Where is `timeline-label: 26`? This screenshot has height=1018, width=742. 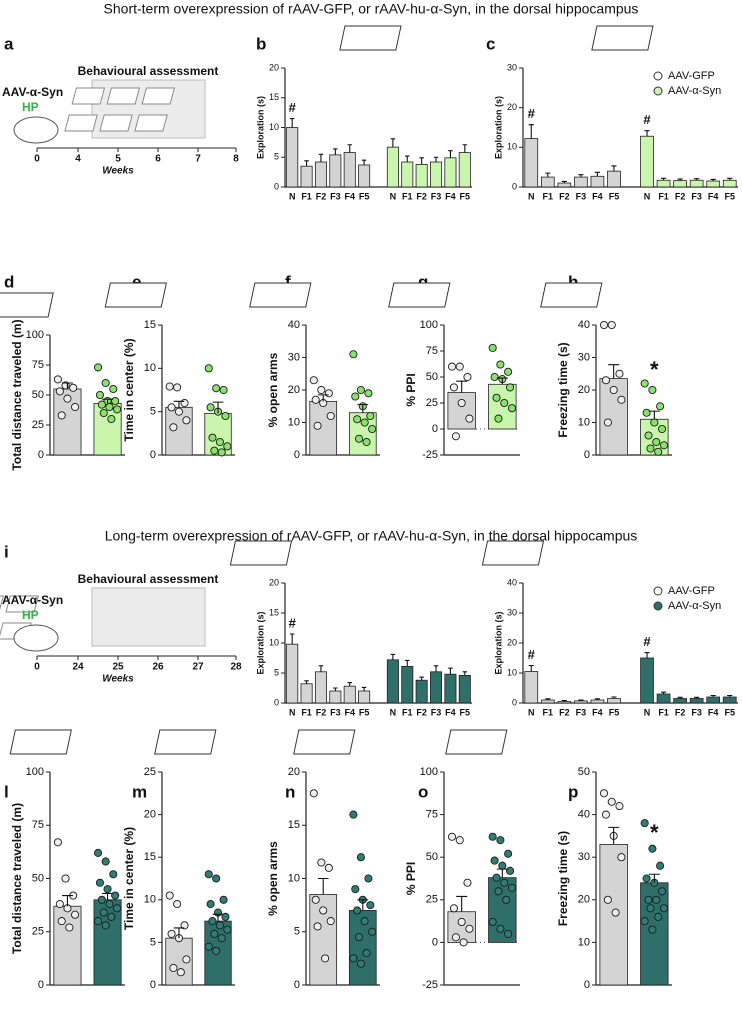 timeline-label: 26 is located at coordinates (158, 667).